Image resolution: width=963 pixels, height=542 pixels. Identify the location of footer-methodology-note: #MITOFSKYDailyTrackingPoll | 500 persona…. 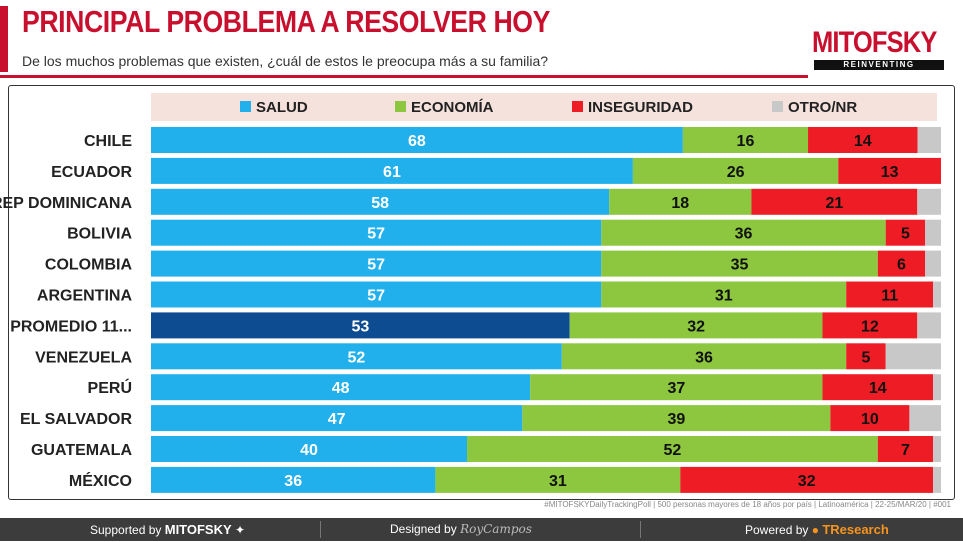
(747, 504).